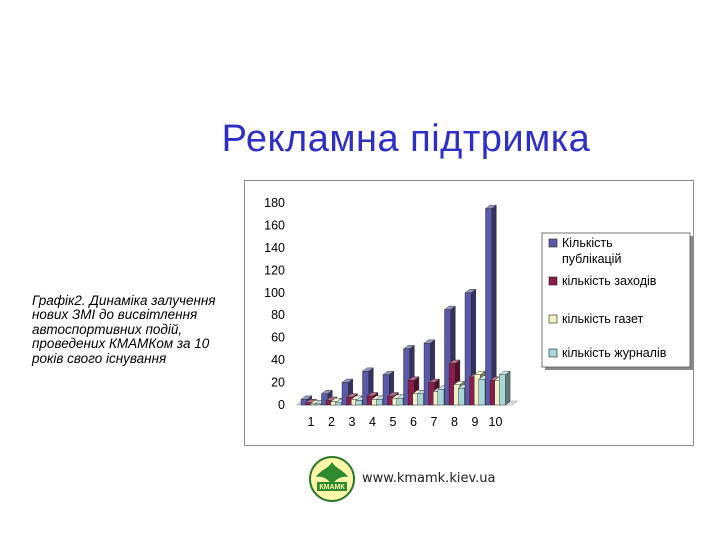  Describe the element at coordinates (274, 293) in the screenshot. I see `y-tick-label: 100` at that location.